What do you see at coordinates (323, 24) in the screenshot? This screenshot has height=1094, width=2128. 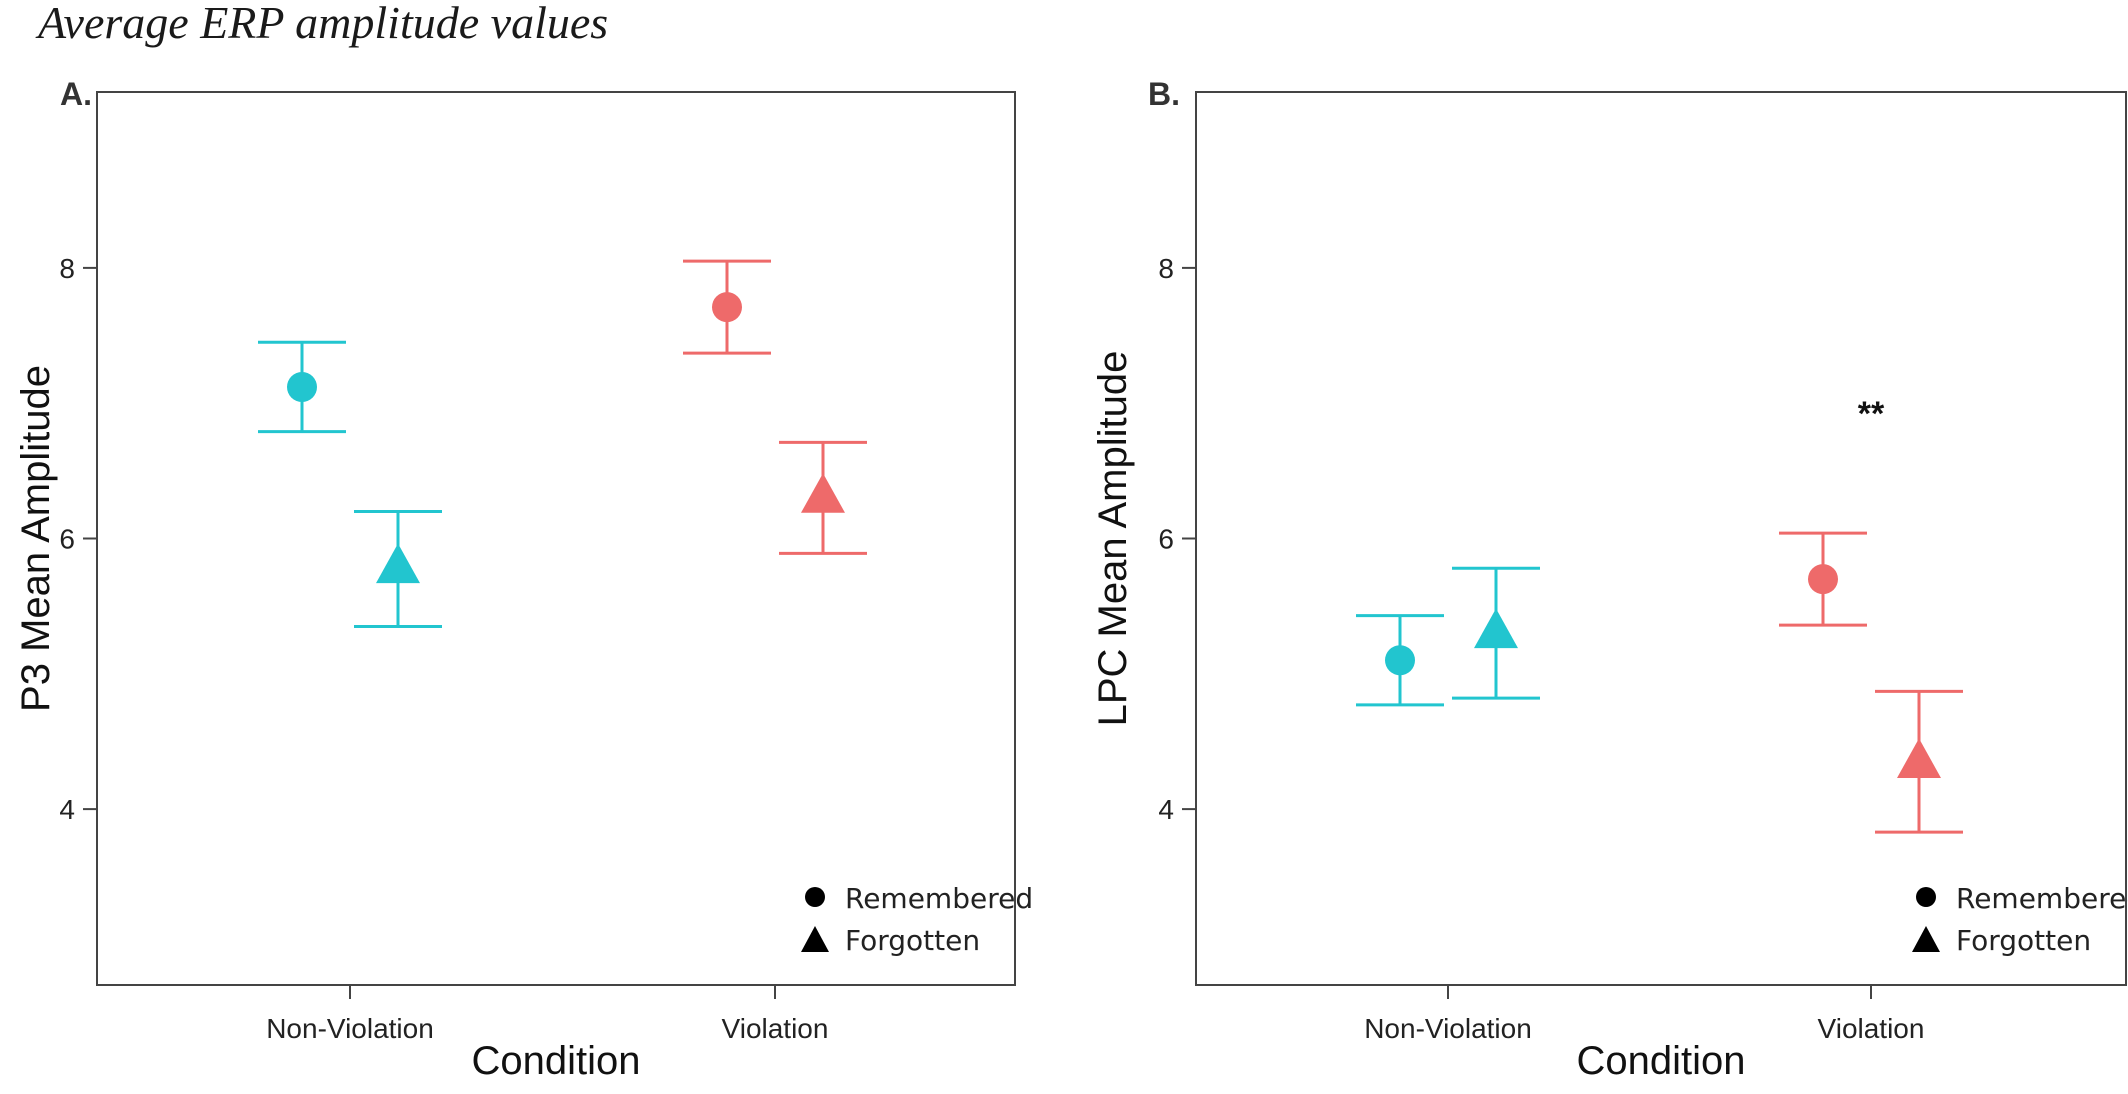 I see `figure-title: Average ERP amplitude values` at bounding box center [323, 24].